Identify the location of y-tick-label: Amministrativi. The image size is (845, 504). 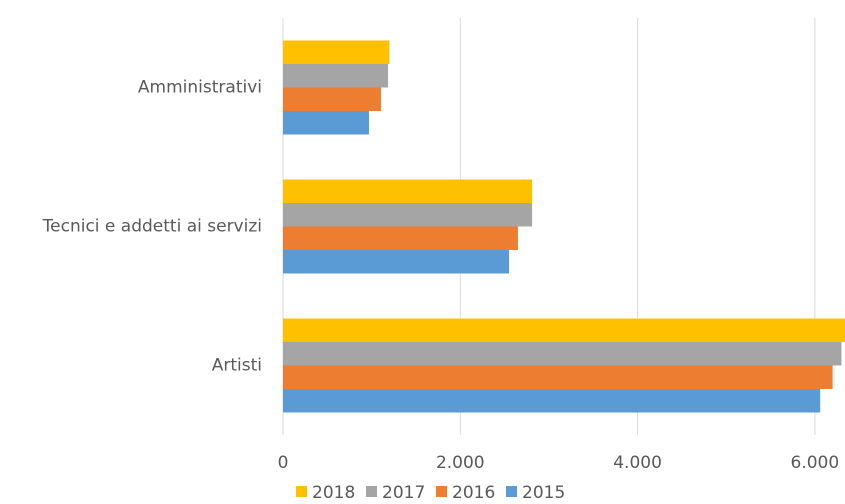
(200, 88).